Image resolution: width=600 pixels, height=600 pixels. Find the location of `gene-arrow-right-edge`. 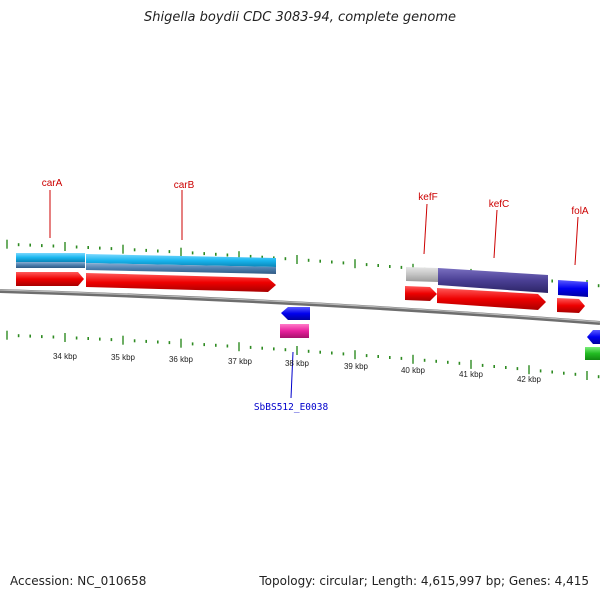

gene-arrow-right-edge is located at coordinates (593, 337).